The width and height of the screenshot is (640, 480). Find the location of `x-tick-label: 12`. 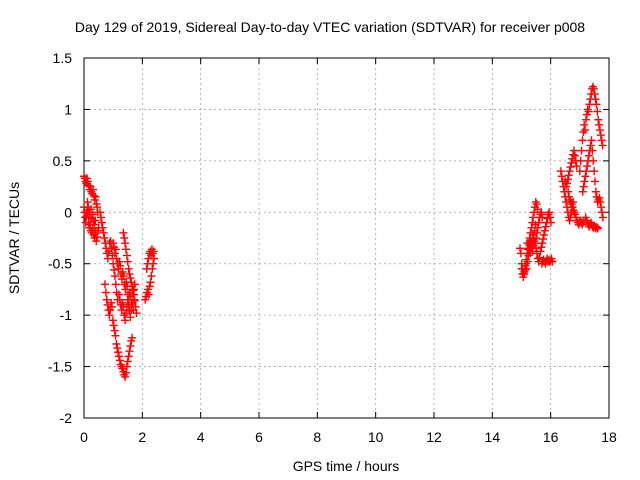

x-tick-label: 12 is located at coordinates (434, 437).